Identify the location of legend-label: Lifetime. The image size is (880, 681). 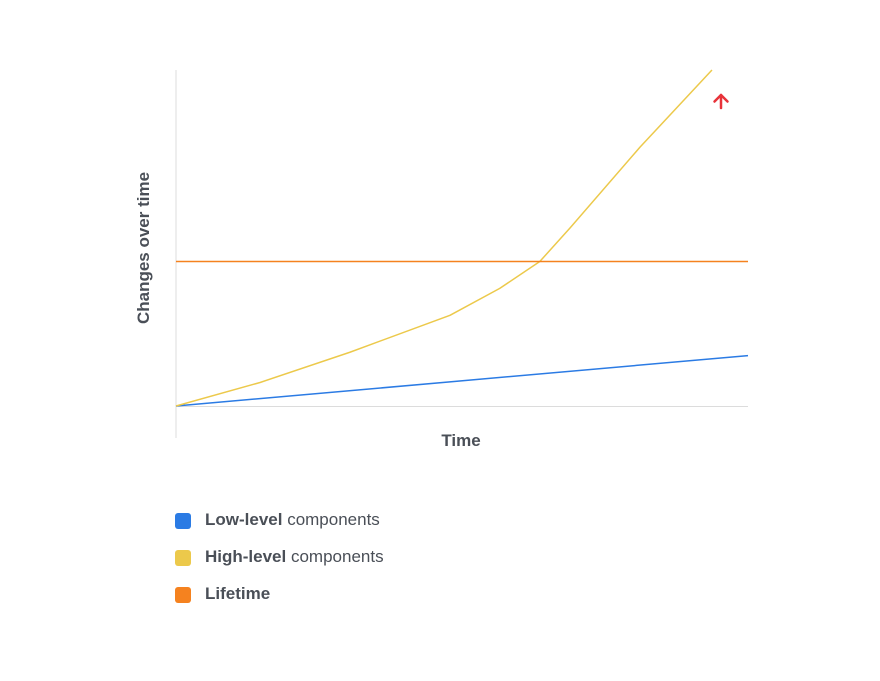
(237, 593).